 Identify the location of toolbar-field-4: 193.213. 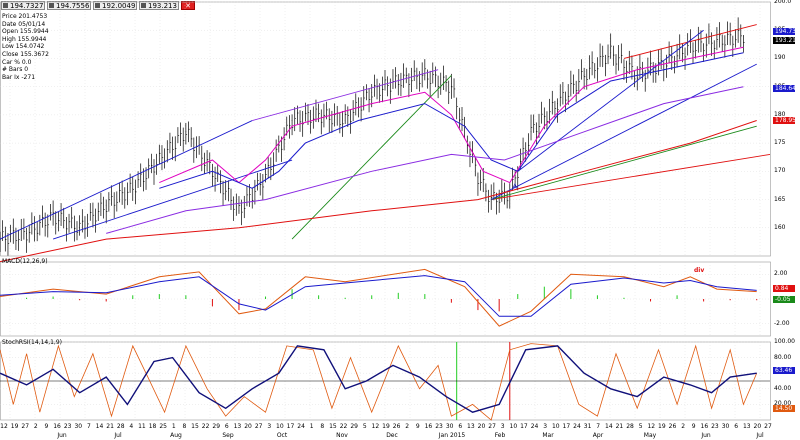
(159, 5).